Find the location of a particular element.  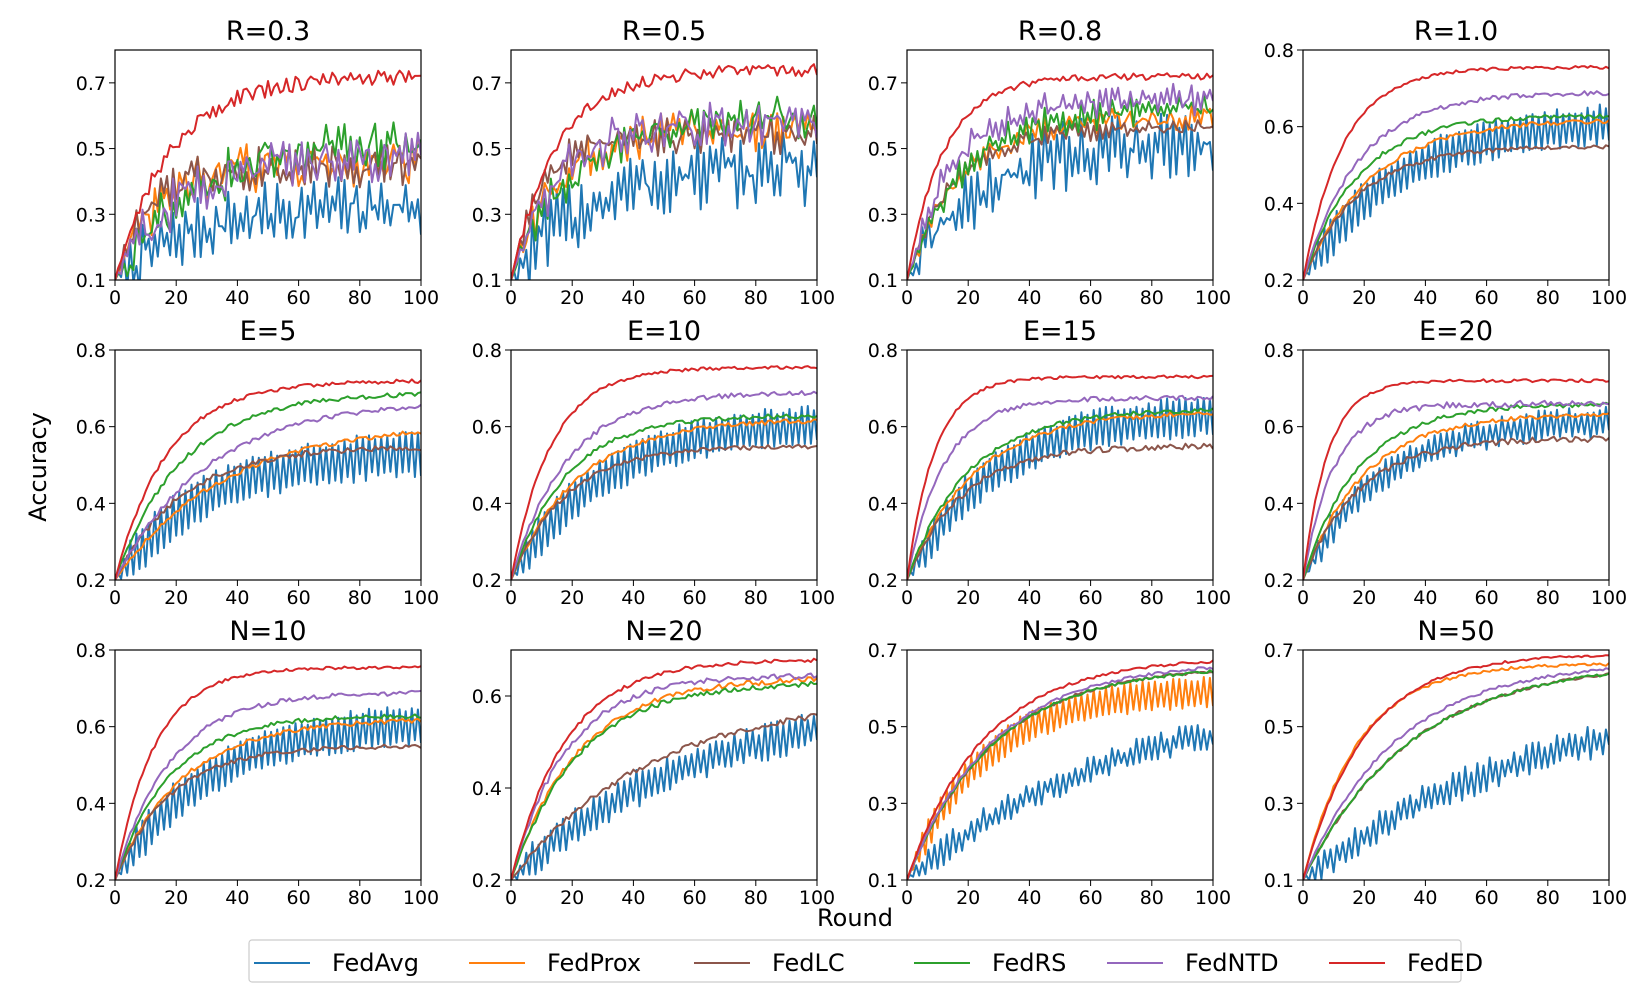

chart-panel: 0 20 40 60 80 100 0.2 0.4 0.6 0.8 R=1.0 is located at coordinates (1445, 162).